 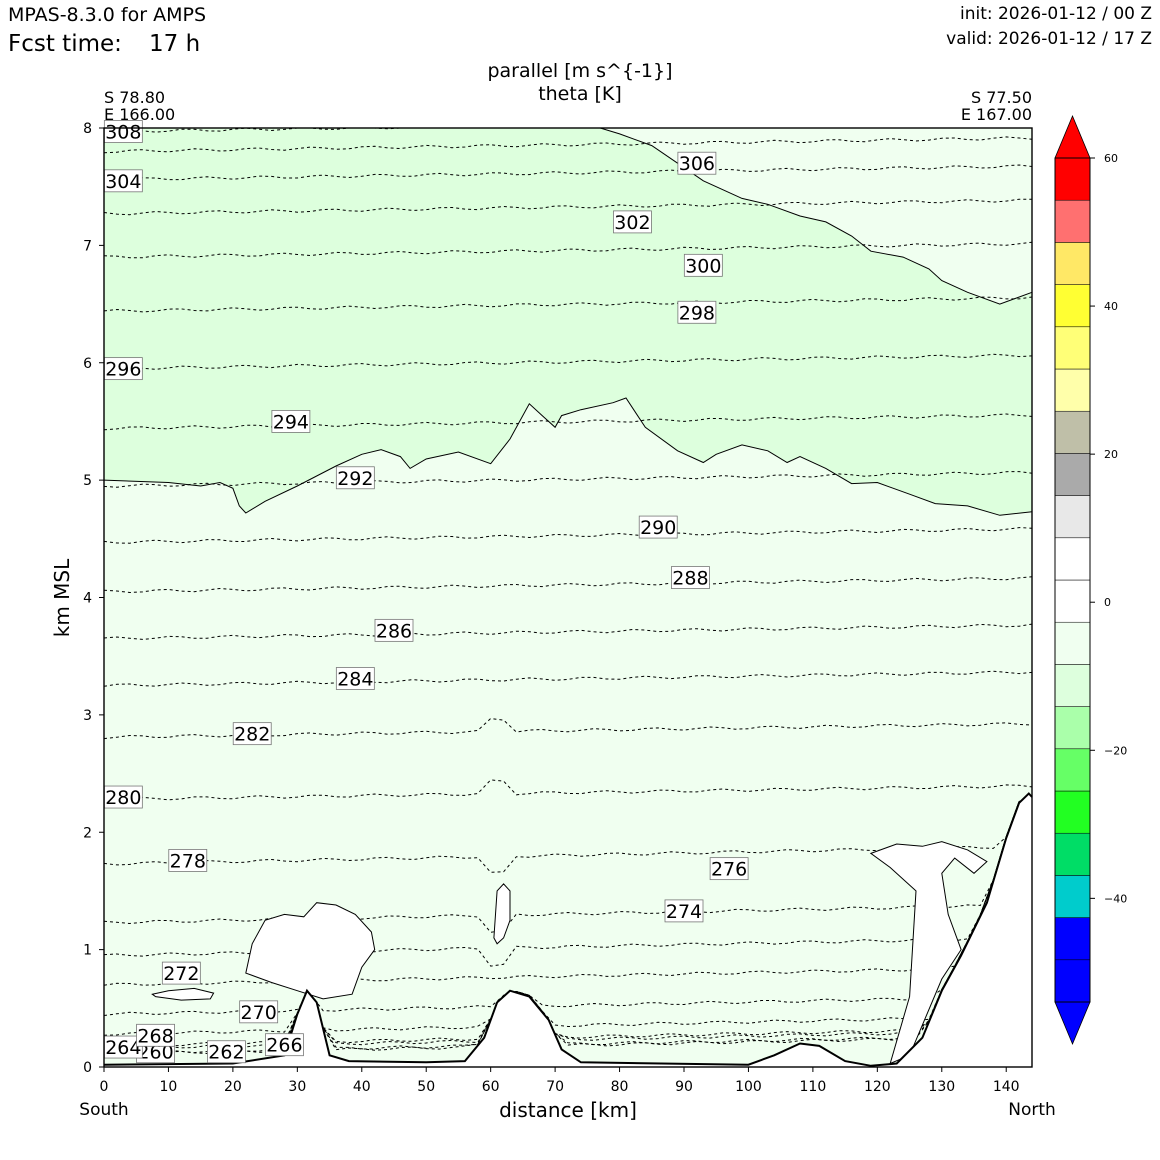 What do you see at coordinates (65, 44) in the screenshot?
I see `fcst-time-label: Fcst time:` at bounding box center [65, 44].